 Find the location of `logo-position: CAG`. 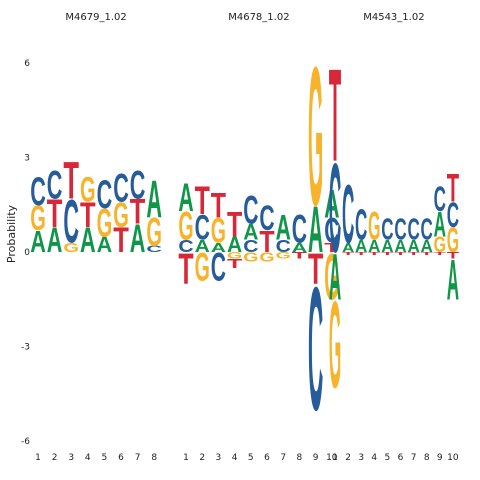

logo-position: CAG is located at coordinates (283, 235).